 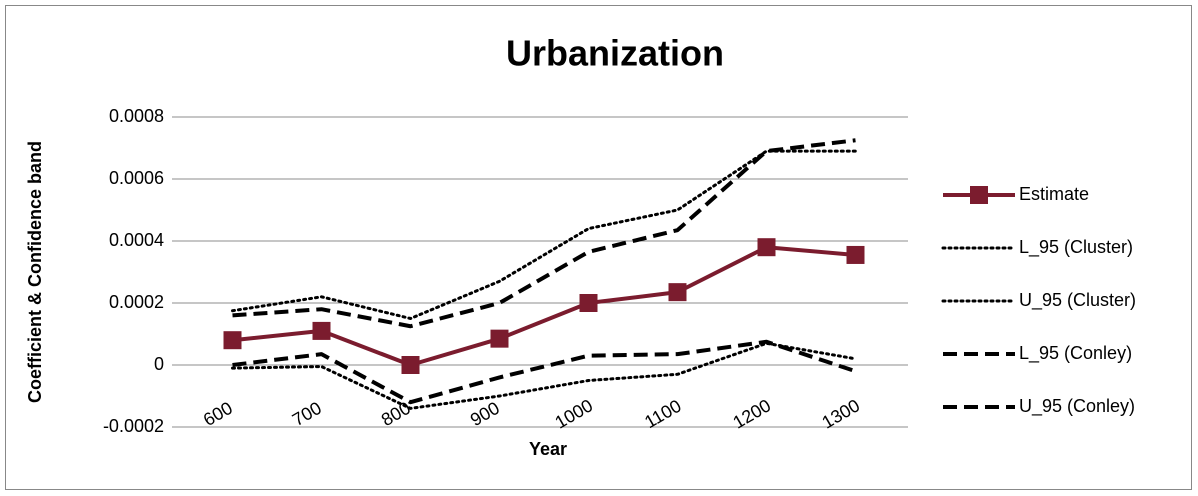 What do you see at coordinates (1077, 406) in the screenshot?
I see `legend-label: U_95 (Conley)` at bounding box center [1077, 406].